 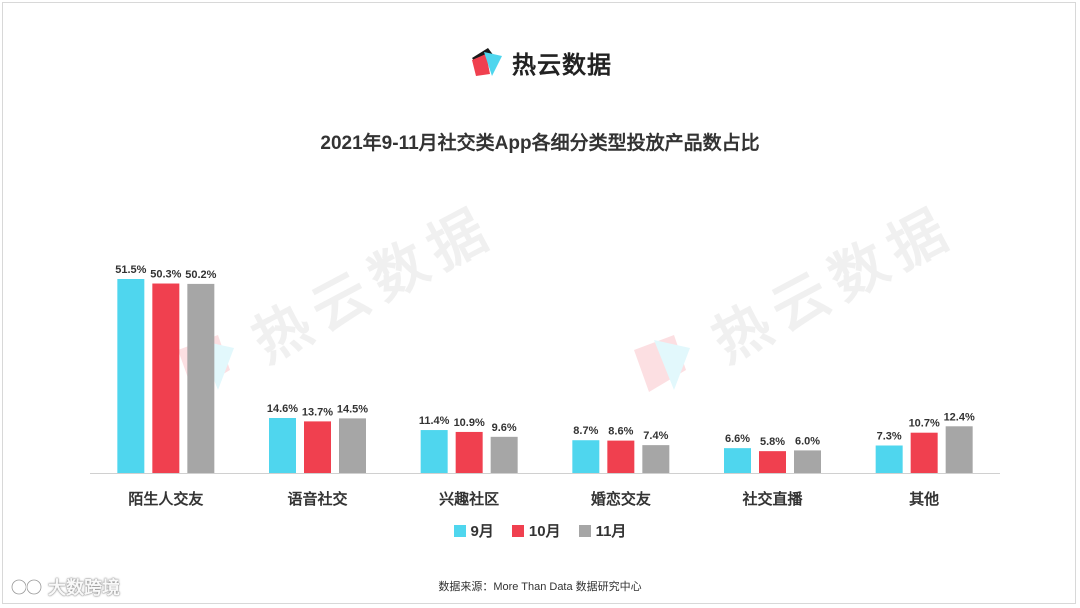 What do you see at coordinates (889, 437) in the screenshot?
I see `data-label-5-0: 7.3%` at bounding box center [889, 437].